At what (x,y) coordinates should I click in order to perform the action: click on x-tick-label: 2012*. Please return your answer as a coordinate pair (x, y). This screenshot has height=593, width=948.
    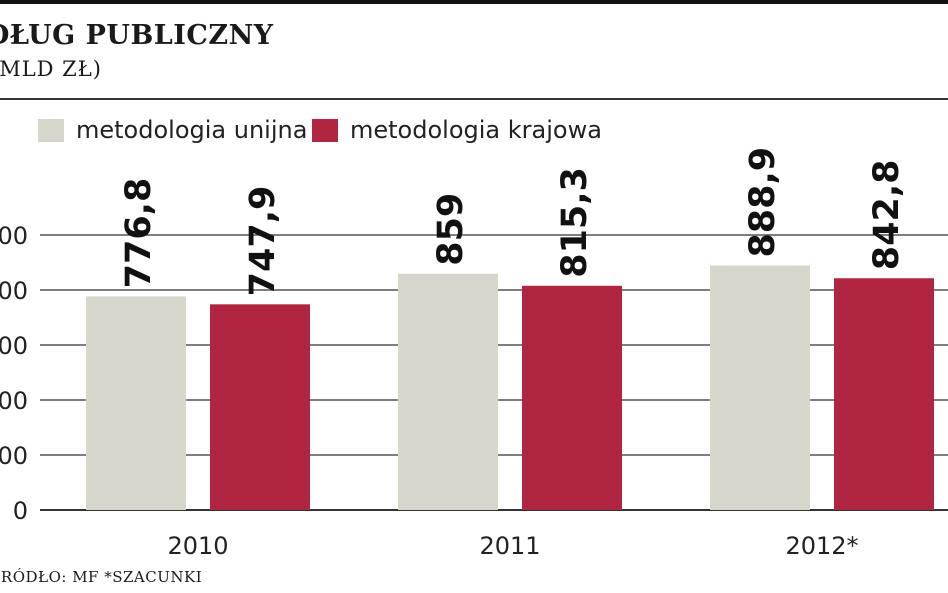
    Looking at the image, I should click on (821, 546).